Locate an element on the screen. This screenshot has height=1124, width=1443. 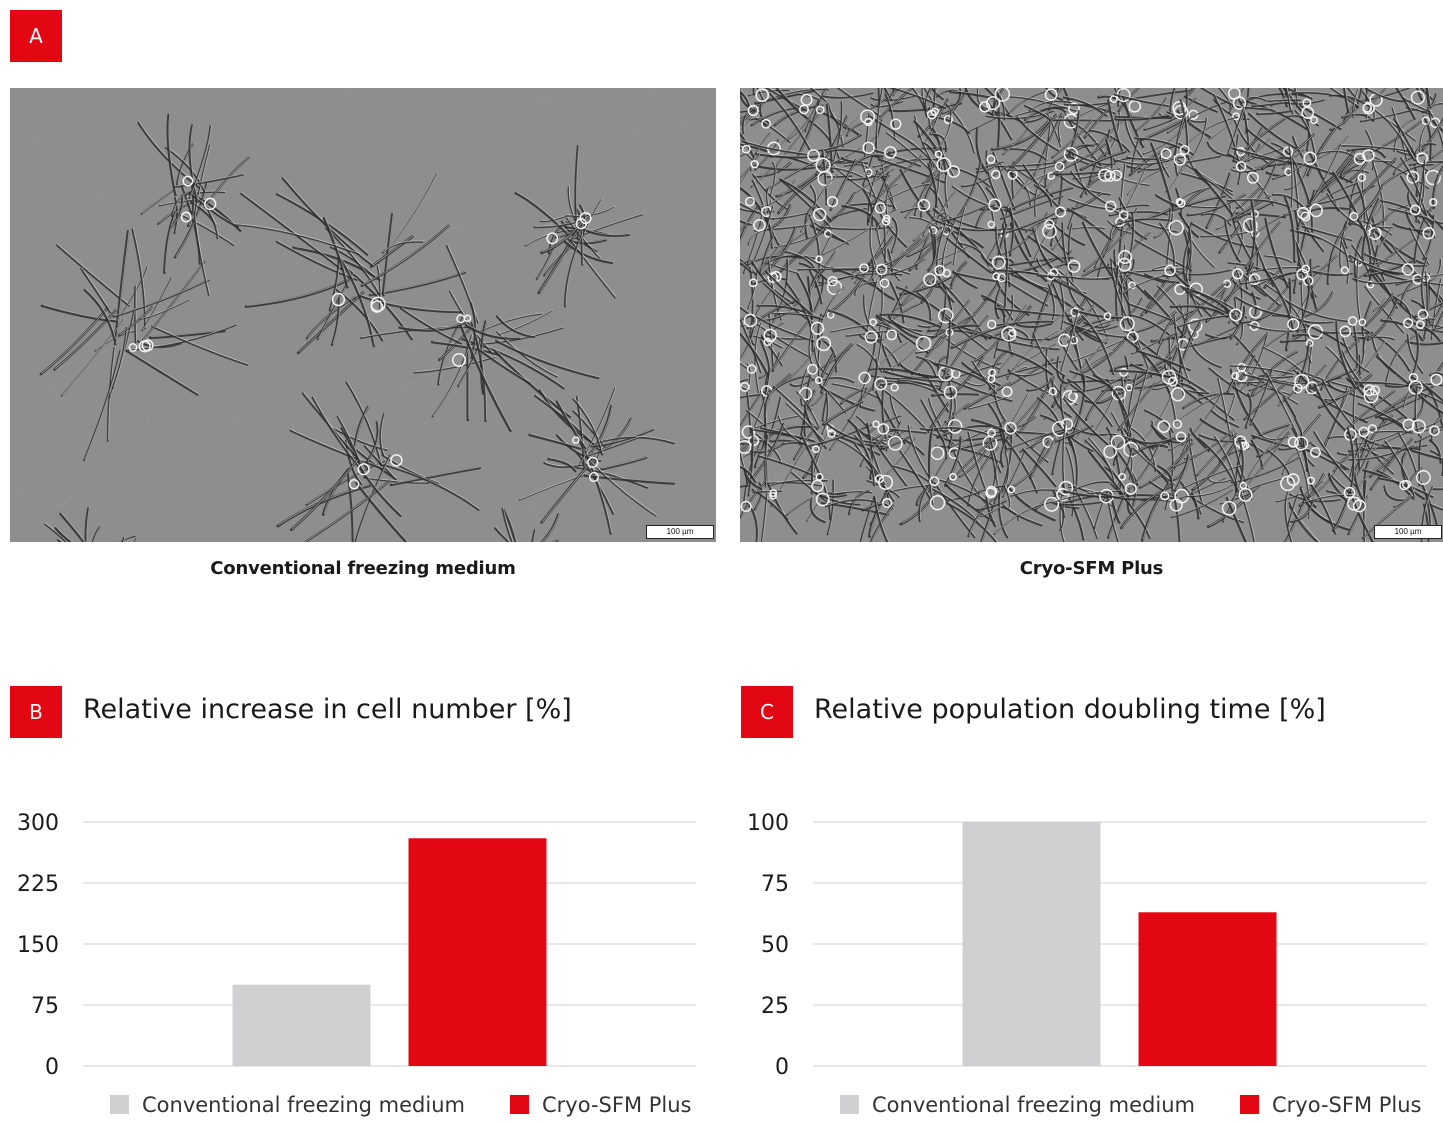
panel-c-badge: C is located at coordinates (767, 712).